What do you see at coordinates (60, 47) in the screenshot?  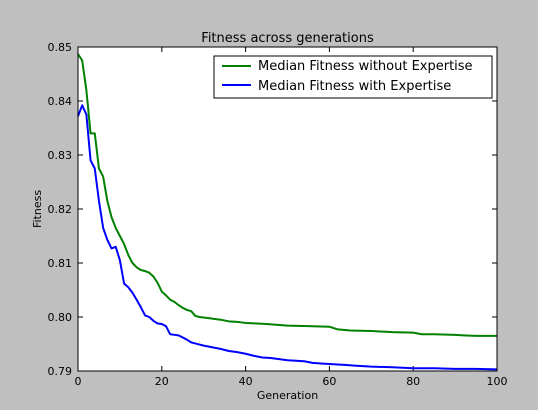 I see `y-tick-label: 0.85` at bounding box center [60, 47].